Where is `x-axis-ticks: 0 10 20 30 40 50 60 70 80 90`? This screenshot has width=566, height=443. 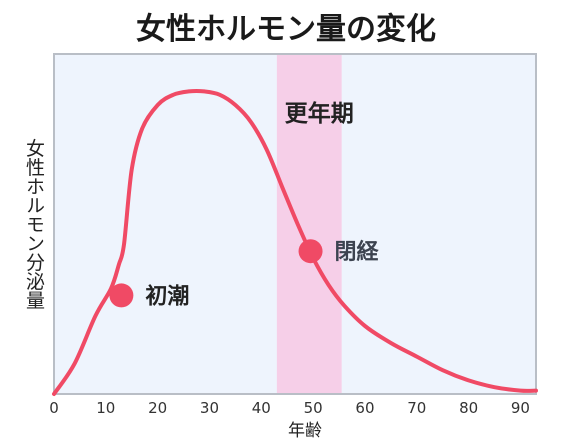 x-axis-ticks: 0 10 20 30 40 50 60 70 80 90 is located at coordinates (289, 408).